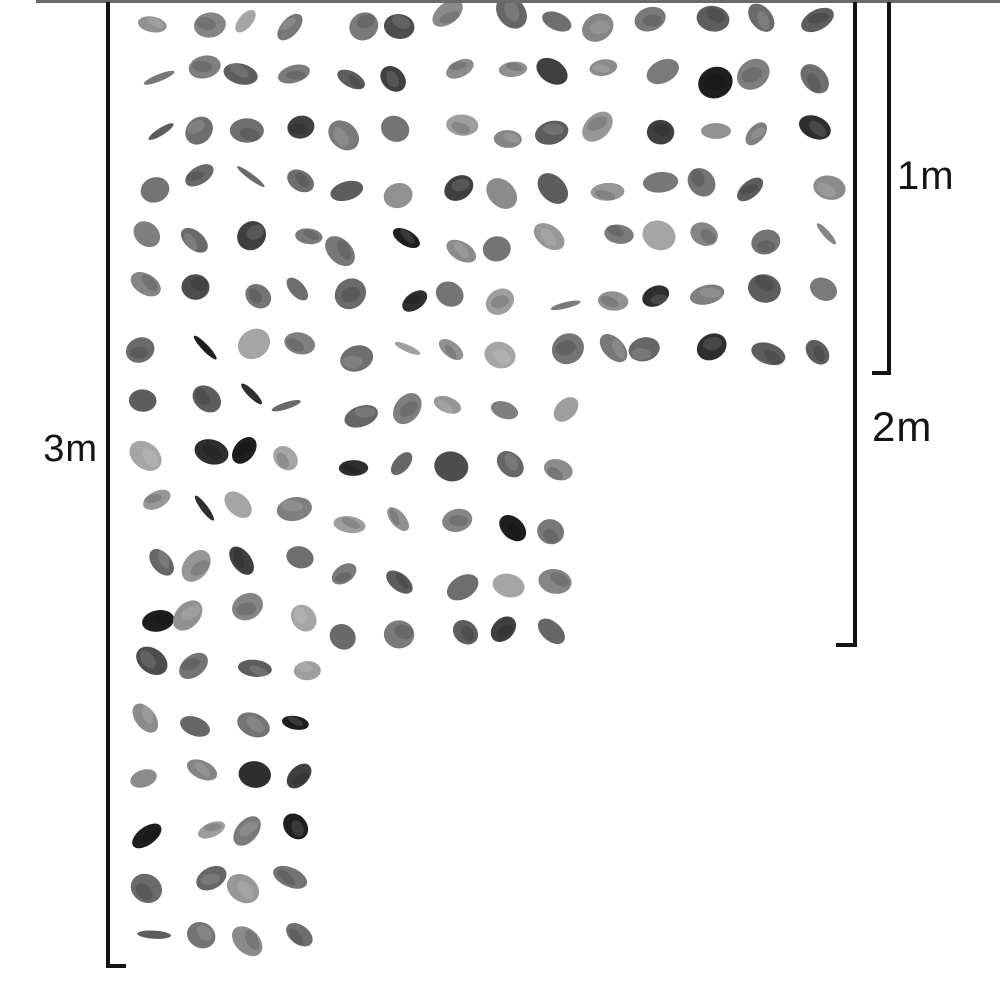 The height and width of the screenshot is (1000, 1000). I want to click on bracket-3m-bottom-tick, so click(116, 966).